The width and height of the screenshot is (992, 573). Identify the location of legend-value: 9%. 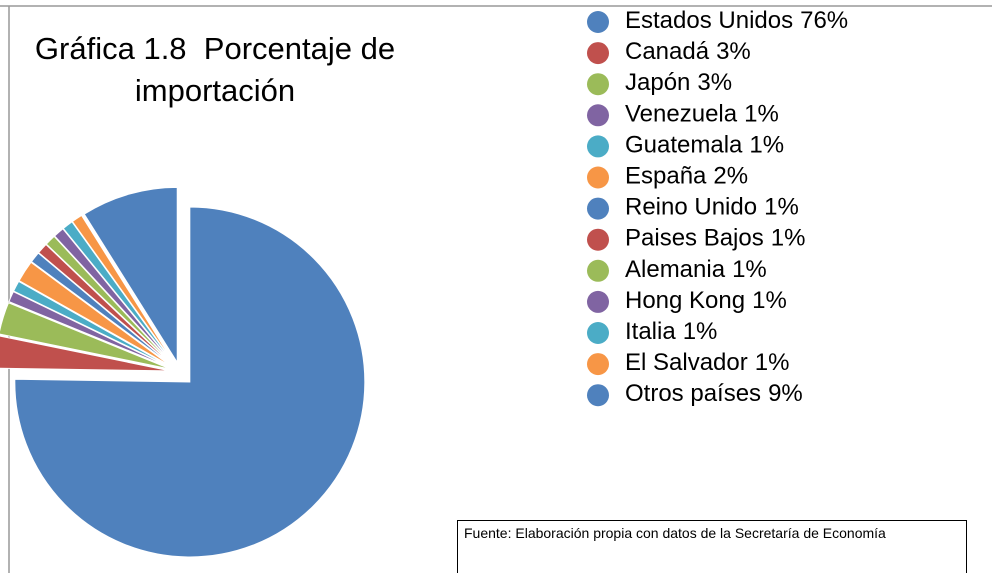
(785, 394).